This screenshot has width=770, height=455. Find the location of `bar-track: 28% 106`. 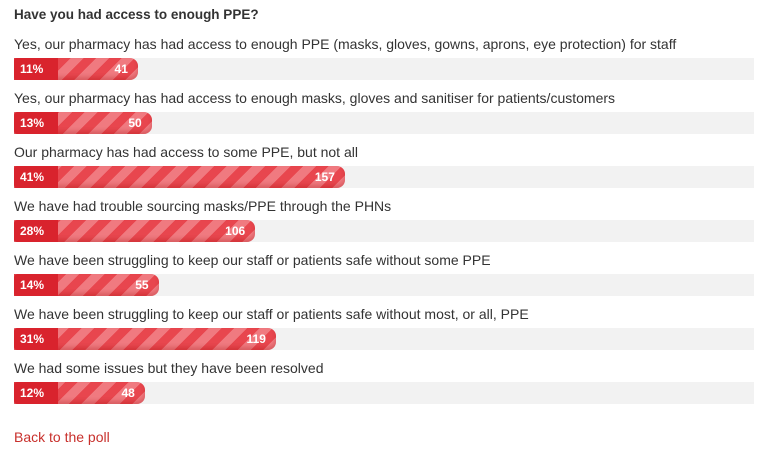

bar-track: 28% 106 is located at coordinates (384, 231).